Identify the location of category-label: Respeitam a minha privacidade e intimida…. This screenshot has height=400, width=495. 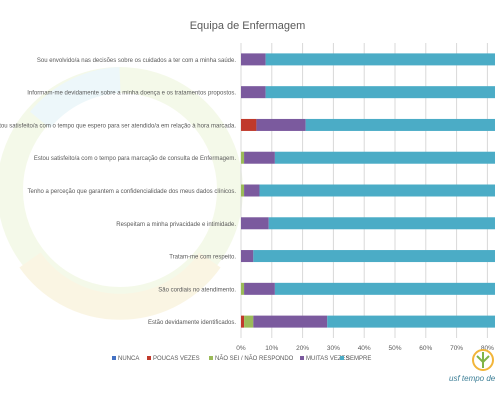
(176, 225).